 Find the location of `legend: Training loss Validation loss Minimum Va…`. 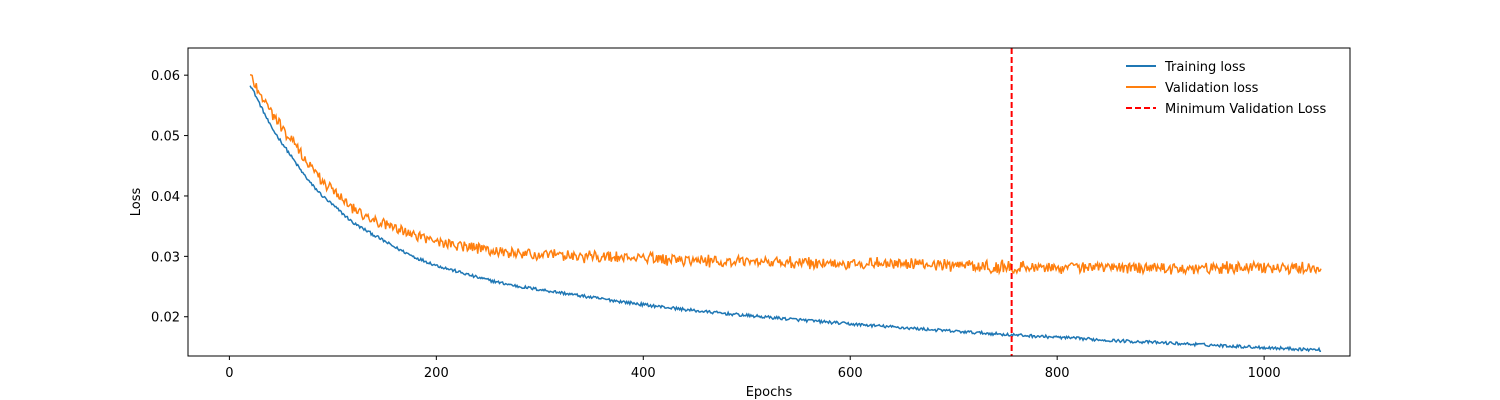

legend: Training loss Validation loss Minimum Va… is located at coordinates (1226, 88).